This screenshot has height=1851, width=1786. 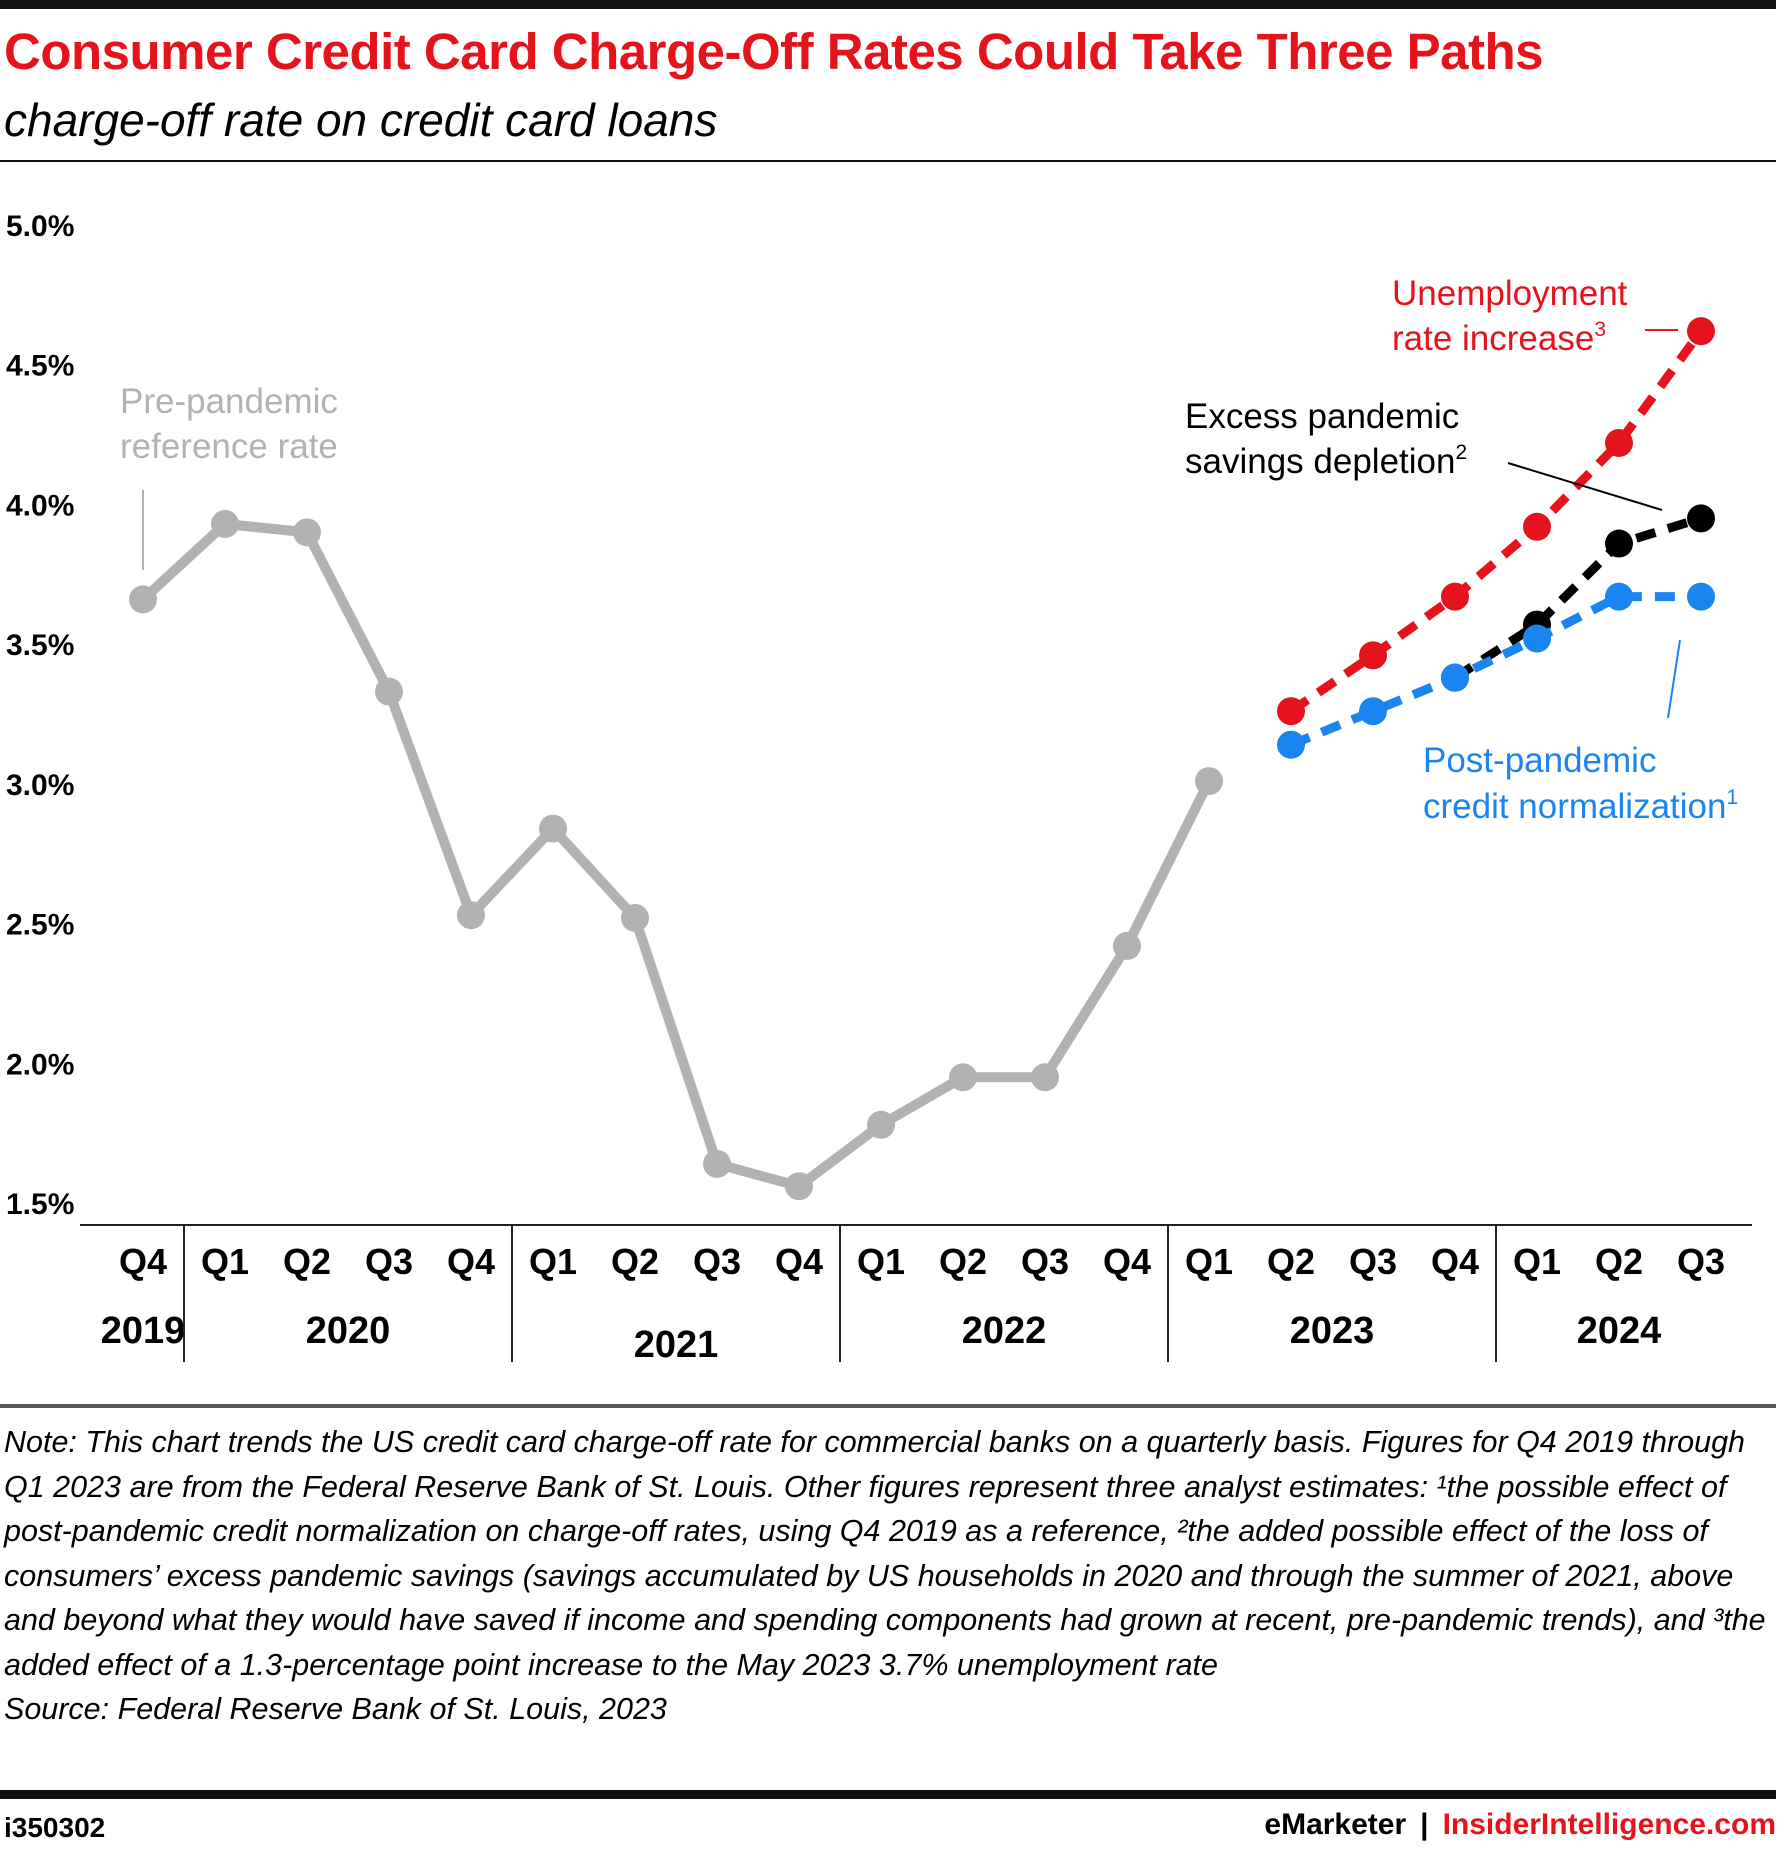 I want to click on annotation-normalization-superscript: 1, so click(x=1732, y=797).